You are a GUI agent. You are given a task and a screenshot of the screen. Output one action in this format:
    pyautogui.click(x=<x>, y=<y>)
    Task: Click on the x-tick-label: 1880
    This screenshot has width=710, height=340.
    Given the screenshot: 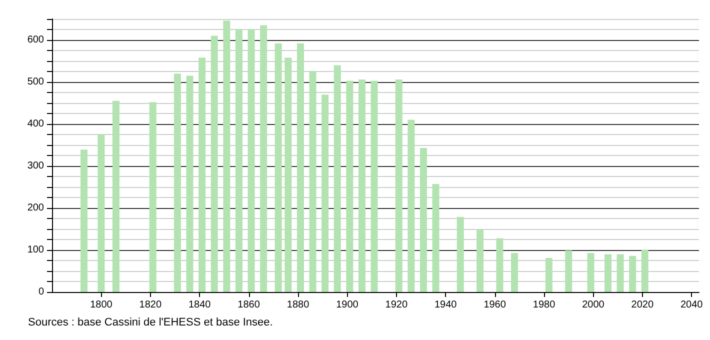 What is the action you would take?
    pyautogui.click(x=298, y=305)
    